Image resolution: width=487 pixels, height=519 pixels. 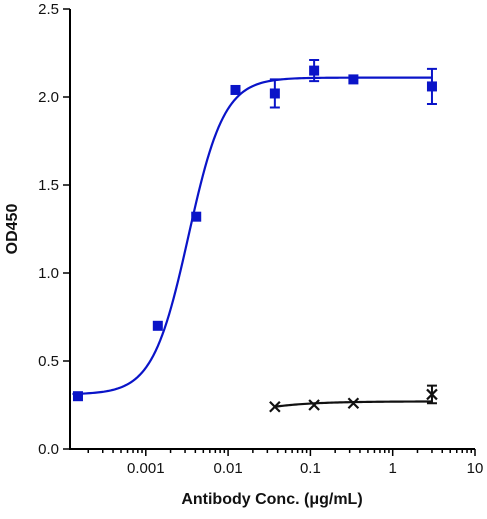 I want to click on y-axis-ticks: 0.0 0.5 1.0 1.5 2.0 2.5, so click(x=54, y=229).